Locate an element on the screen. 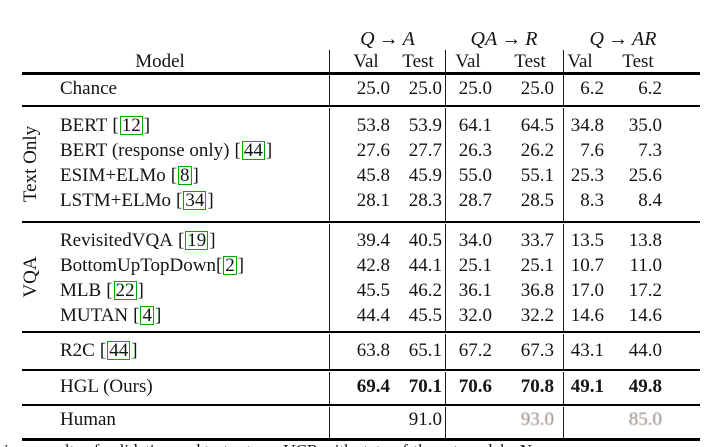 Image resolution: width=705 pixels, height=447 pixels. cell-test: 25.0 is located at coordinates (425, 88).